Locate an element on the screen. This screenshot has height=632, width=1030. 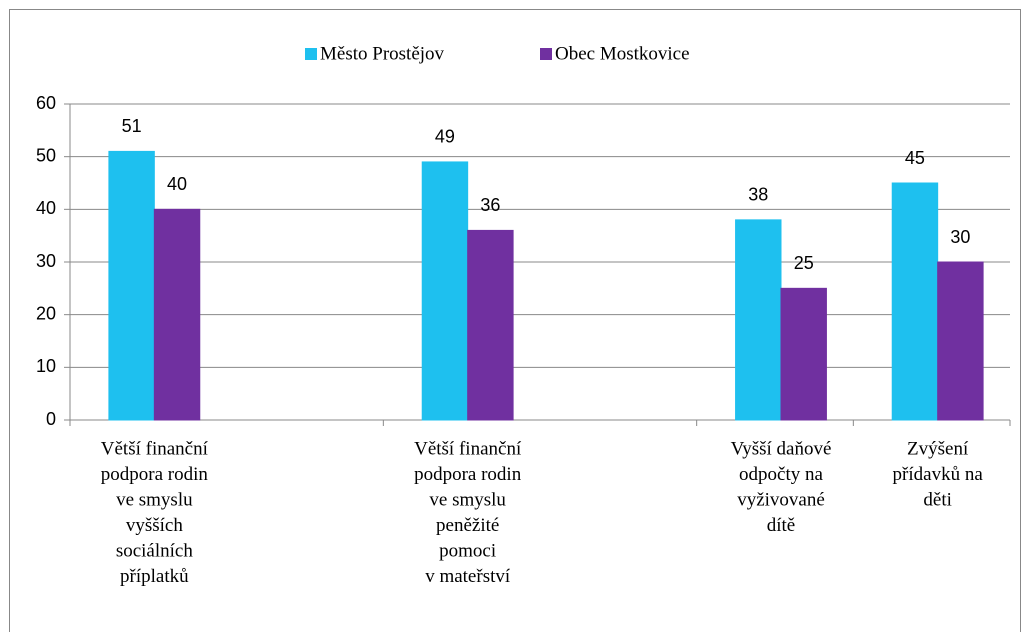
data-label: 51 is located at coordinates (132, 126).